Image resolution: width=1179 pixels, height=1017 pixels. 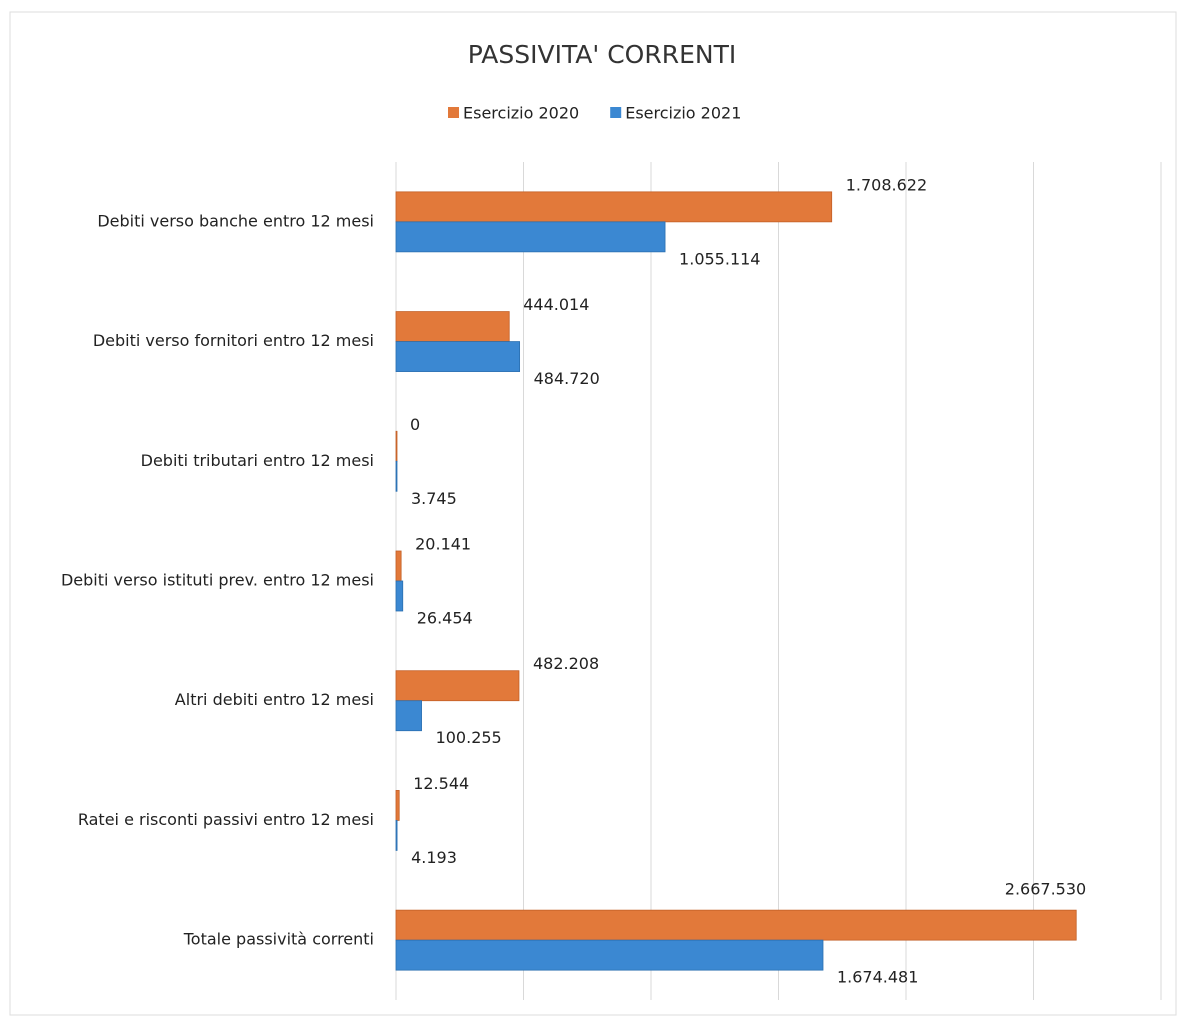 What do you see at coordinates (521, 113) in the screenshot?
I see `legend-label: Esercizio 2020` at bounding box center [521, 113].